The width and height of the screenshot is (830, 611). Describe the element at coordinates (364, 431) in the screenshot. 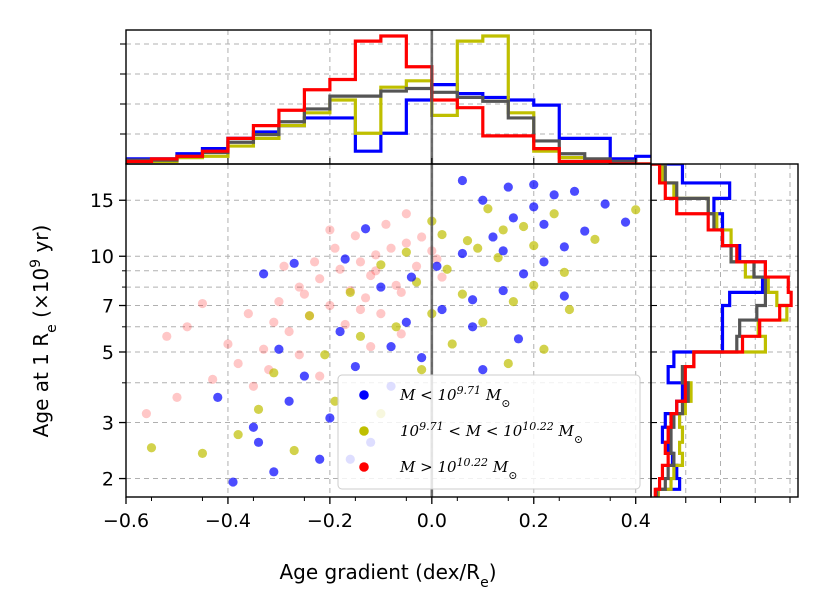

I see `legend-marker-mid` at that location.